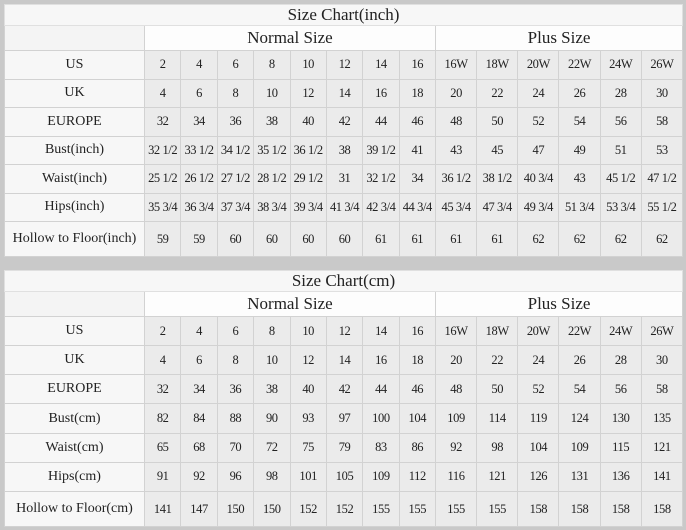 This screenshot has height=530, width=686. I want to click on size-value-cell: 112, so click(417, 477).